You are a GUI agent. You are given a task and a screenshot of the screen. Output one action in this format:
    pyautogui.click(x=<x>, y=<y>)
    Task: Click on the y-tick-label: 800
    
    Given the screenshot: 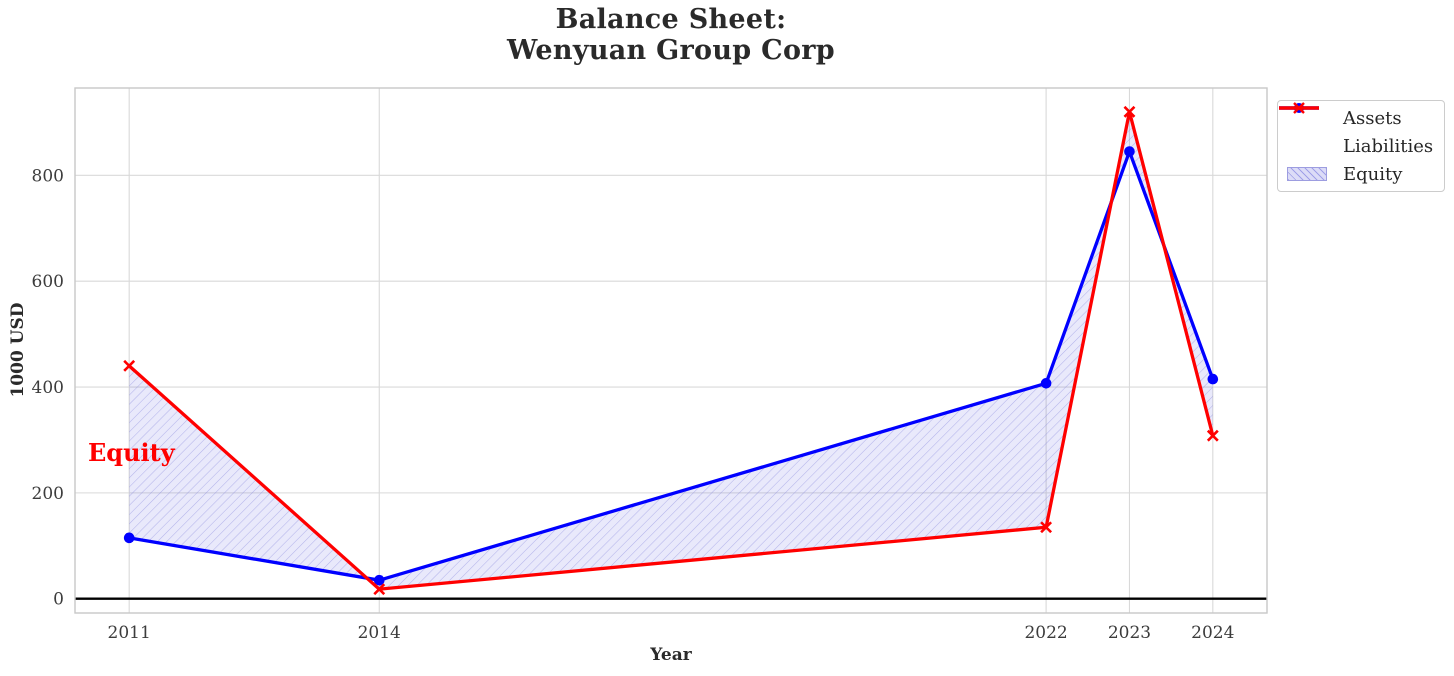 What is the action you would take?
    pyautogui.click(x=48, y=176)
    